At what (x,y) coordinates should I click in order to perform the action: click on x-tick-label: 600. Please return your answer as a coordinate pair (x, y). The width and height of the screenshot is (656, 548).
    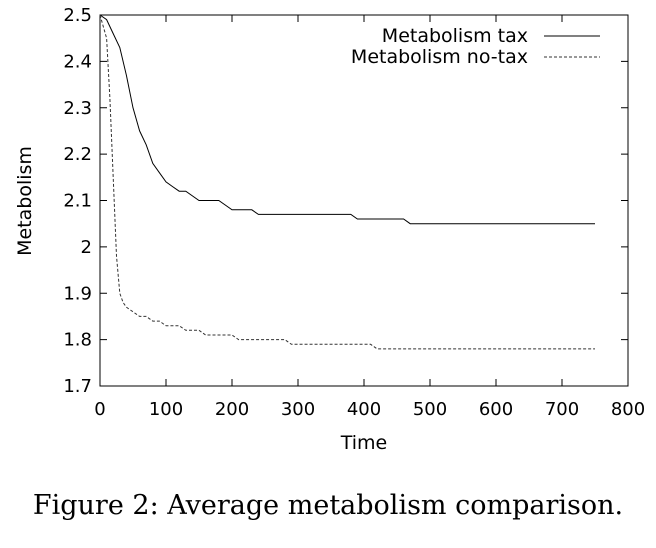
    Looking at the image, I should click on (496, 409).